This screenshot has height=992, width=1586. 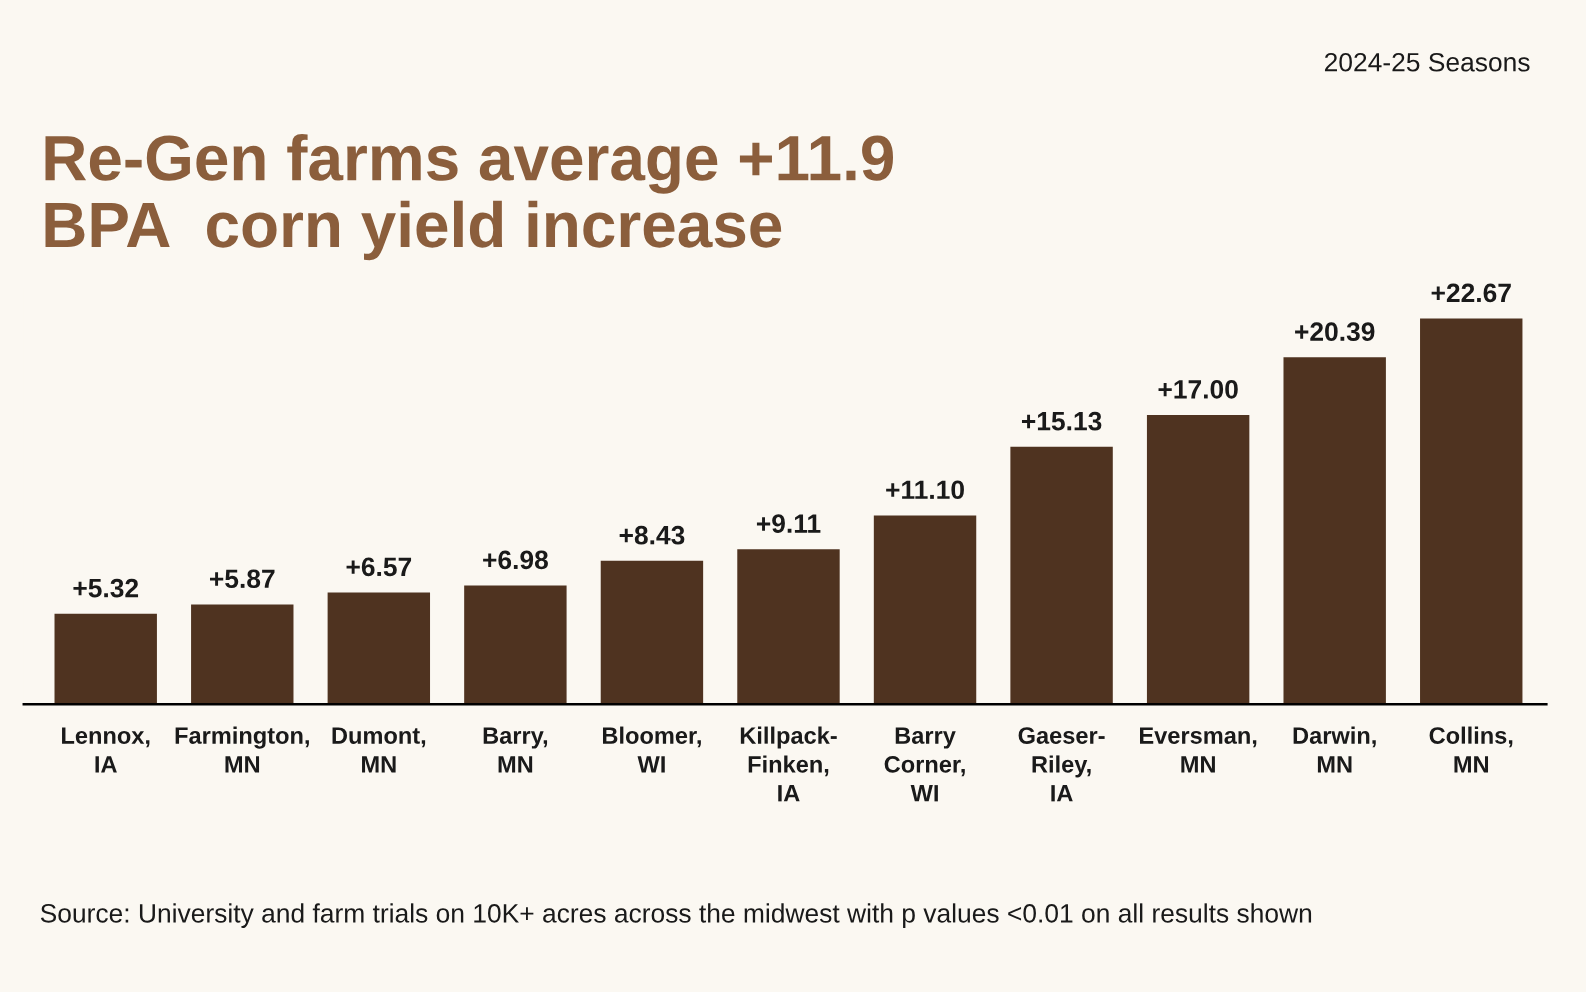 I want to click on x-tick-label: Barry Corner, WI, so click(x=924, y=764).